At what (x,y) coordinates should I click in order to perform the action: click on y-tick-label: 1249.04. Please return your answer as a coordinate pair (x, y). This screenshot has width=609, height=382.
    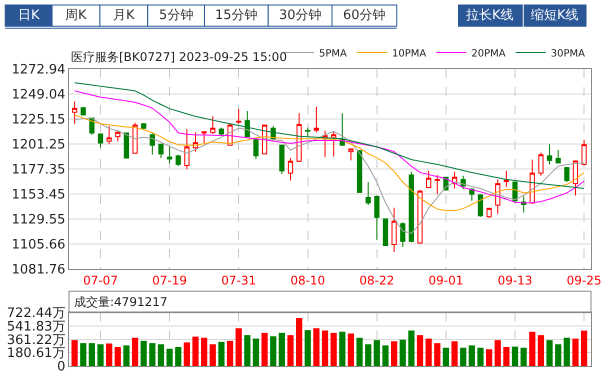
    Looking at the image, I should click on (39, 95).